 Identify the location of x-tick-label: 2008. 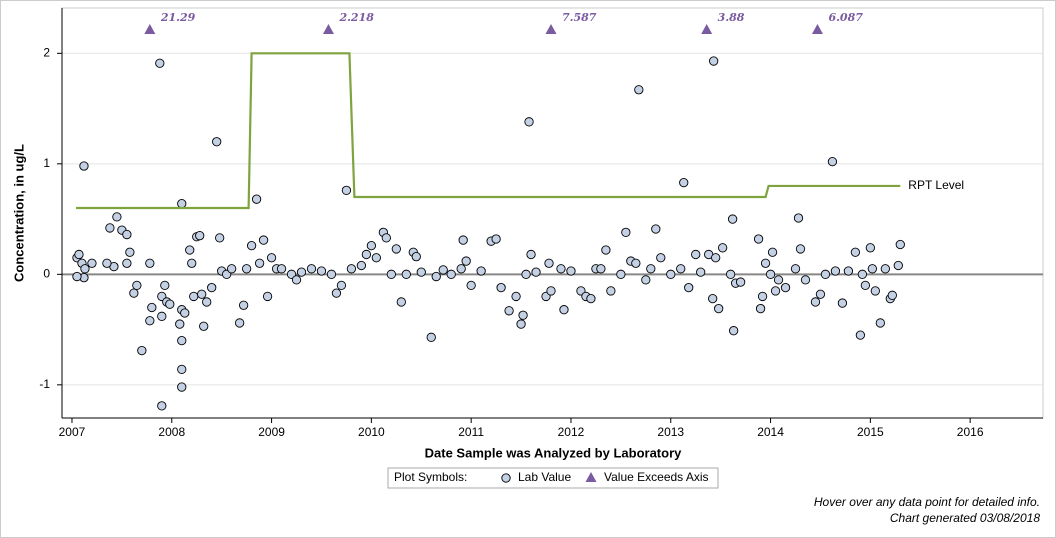
(171, 432).